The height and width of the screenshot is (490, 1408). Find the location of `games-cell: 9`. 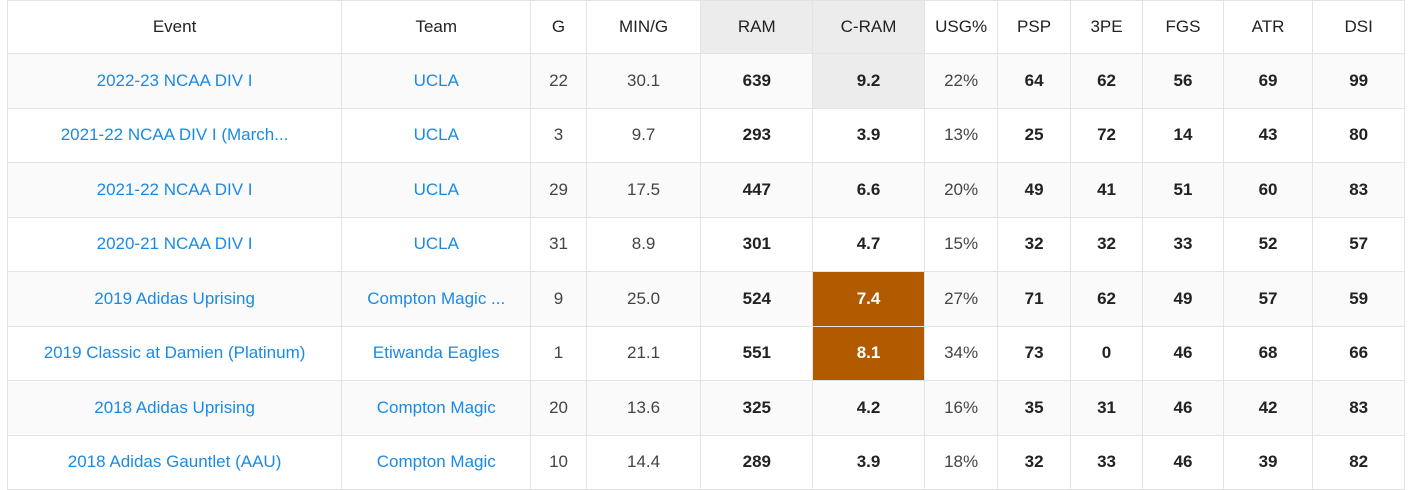

games-cell: 9 is located at coordinates (558, 299).